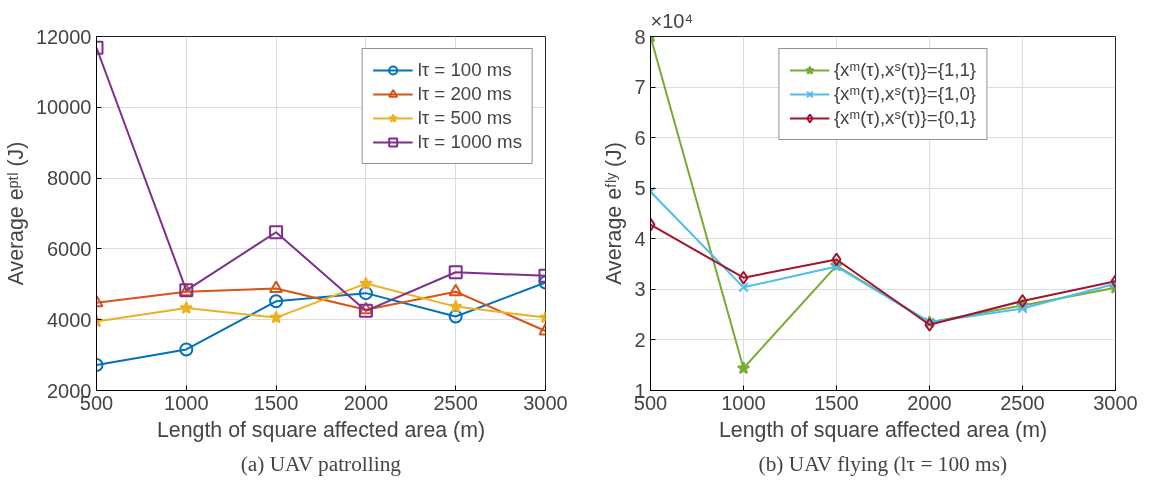 The height and width of the screenshot is (487, 1153). Describe the element at coordinates (469, 142) in the screenshot. I see `legend-label: lτ = 1000 ms` at that location.